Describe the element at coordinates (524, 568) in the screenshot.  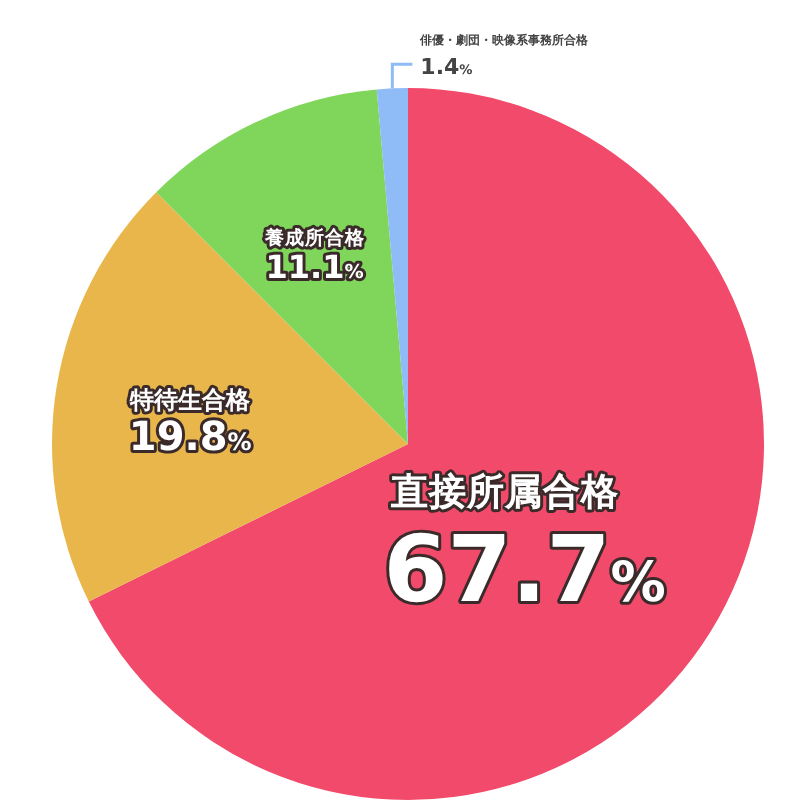
I see `data-label: 67.7%` at that location.